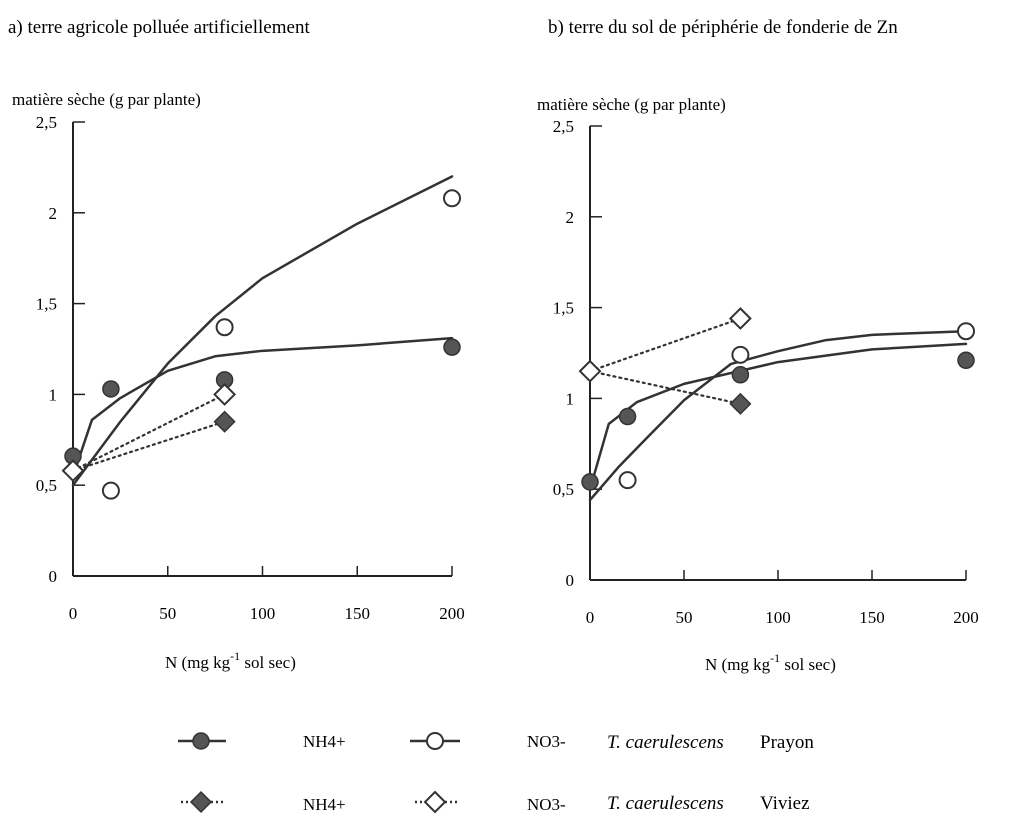 The height and width of the screenshot is (820, 1018). Describe the element at coordinates (201, 802) in the screenshot. I see `legend-filled-diamond-marker` at that location.